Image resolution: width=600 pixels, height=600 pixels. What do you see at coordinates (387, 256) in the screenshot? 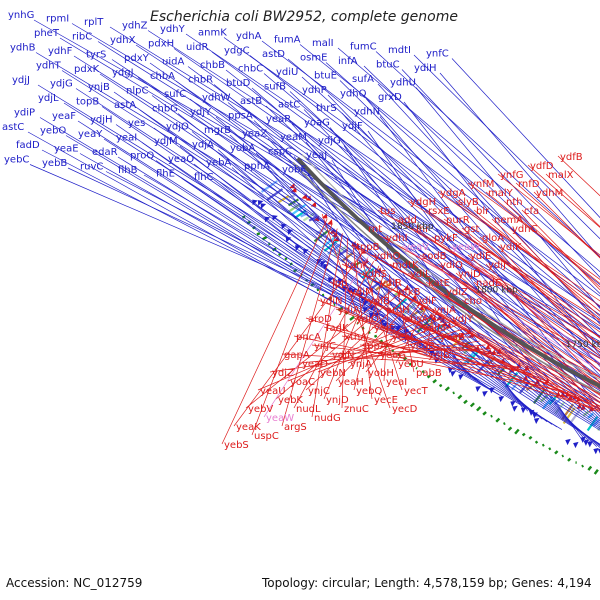
I see `reverse-gene-label: ydhO` at bounding box center [387, 256].